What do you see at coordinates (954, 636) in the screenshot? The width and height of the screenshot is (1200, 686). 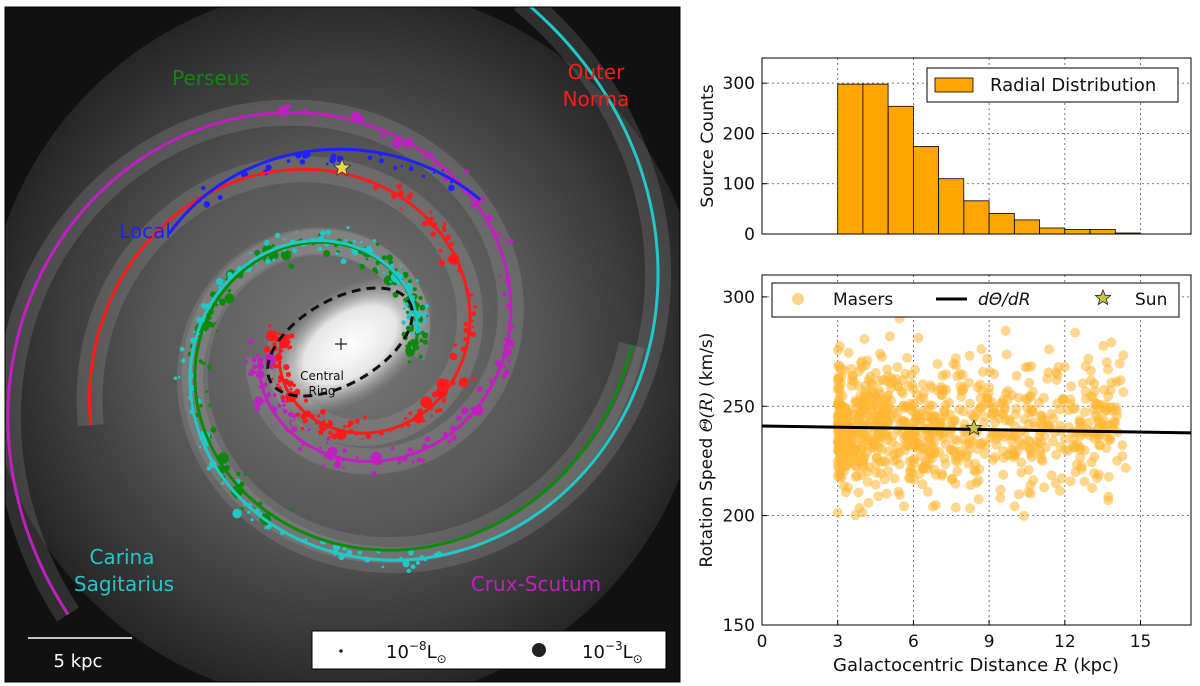 I see `scatter-x-ticks: 0 3 6 9 12 15` at bounding box center [954, 636].